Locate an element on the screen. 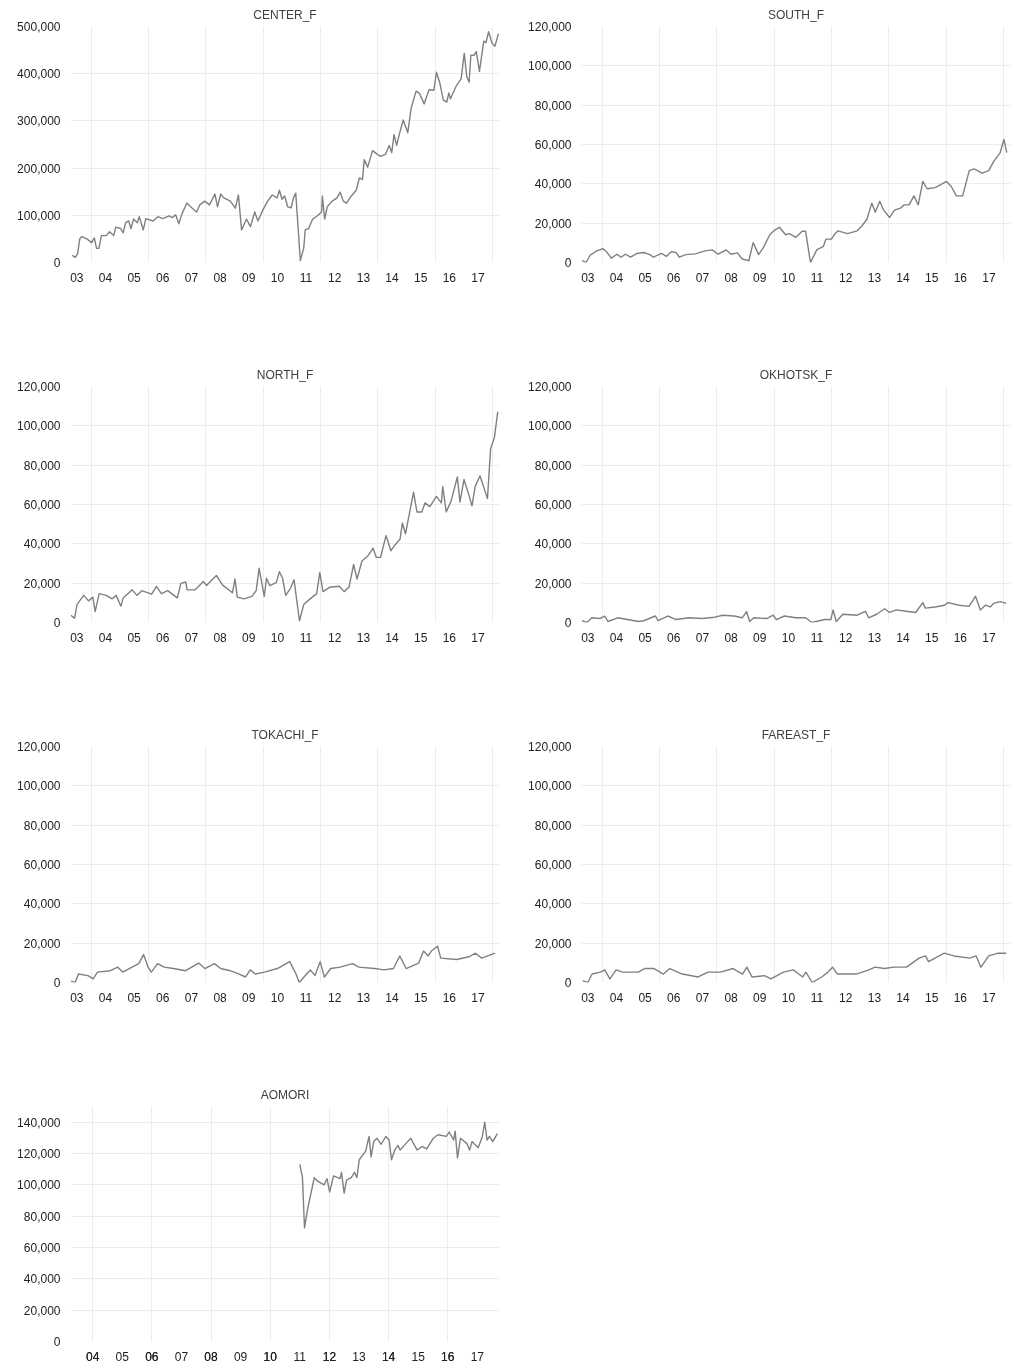 This screenshot has height=1369, width=1022. y-tick-label: 140,000 is located at coordinates (39, 1122).